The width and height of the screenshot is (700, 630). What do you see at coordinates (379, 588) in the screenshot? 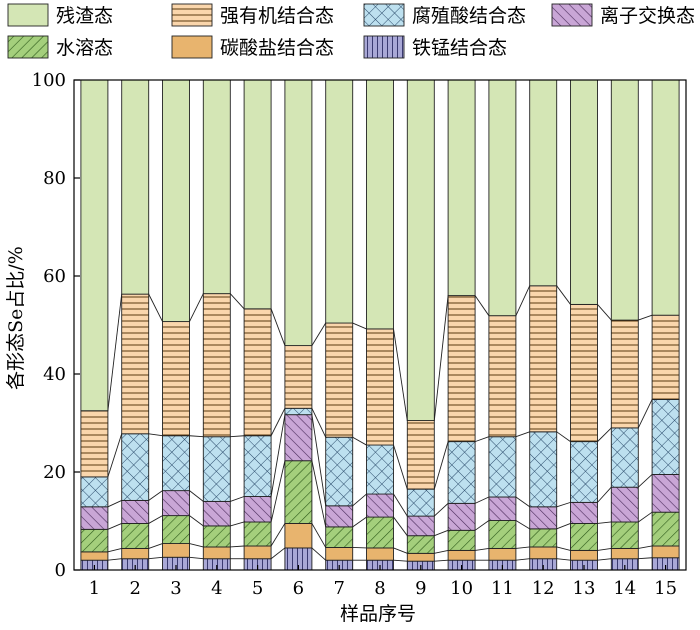
I see `x-tick-label: 8` at bounding box center [379, 588].